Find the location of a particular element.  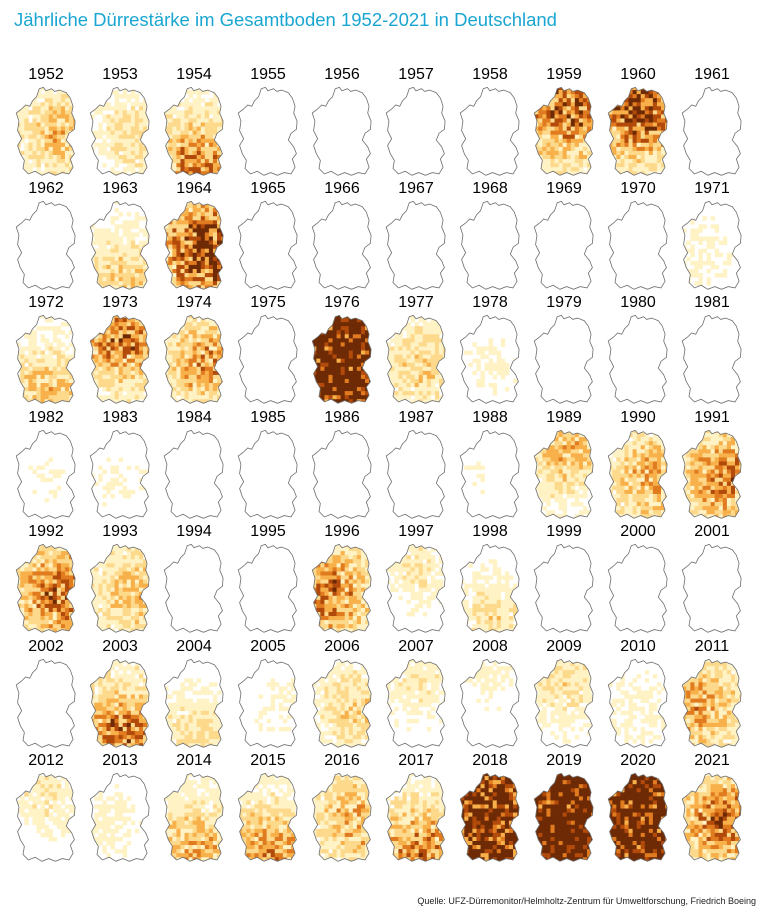

panel-1981: 1981 is located at coordinates (712, 350).